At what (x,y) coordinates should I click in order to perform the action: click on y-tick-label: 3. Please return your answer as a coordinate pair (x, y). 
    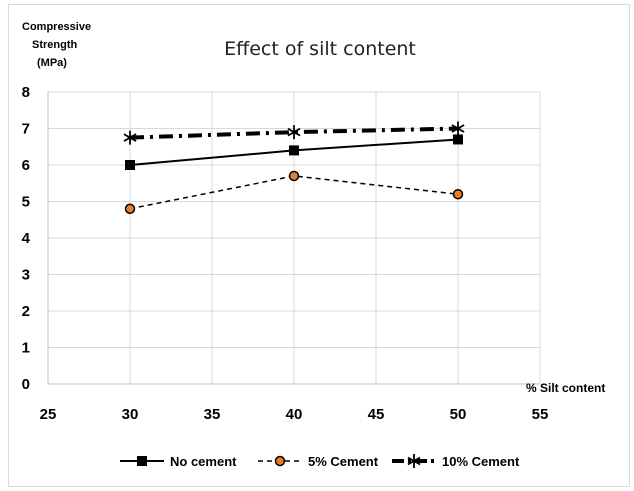
    Looking at the image, I should click on (26, 275).